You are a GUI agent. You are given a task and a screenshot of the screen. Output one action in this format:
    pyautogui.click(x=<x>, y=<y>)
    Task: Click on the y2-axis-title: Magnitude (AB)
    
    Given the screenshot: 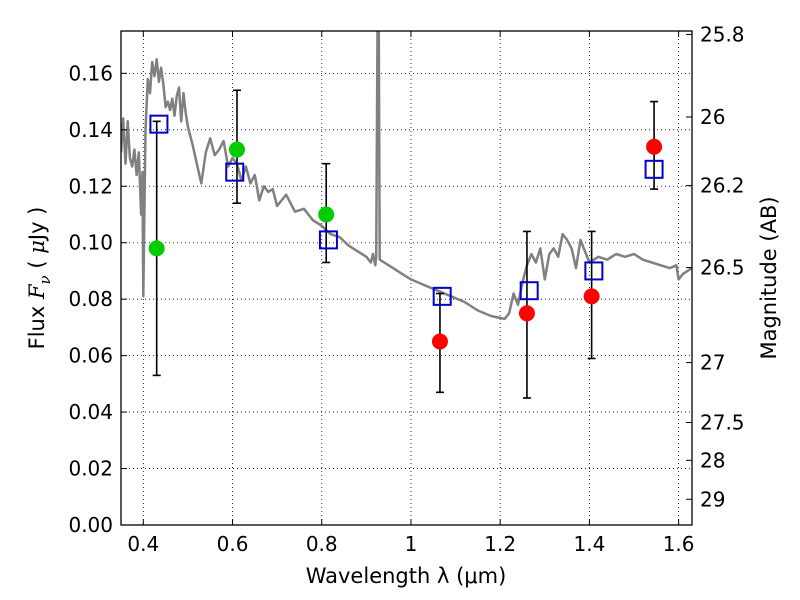 What is the action you would take?
    pyautogui.click(x=769, y=277)
    